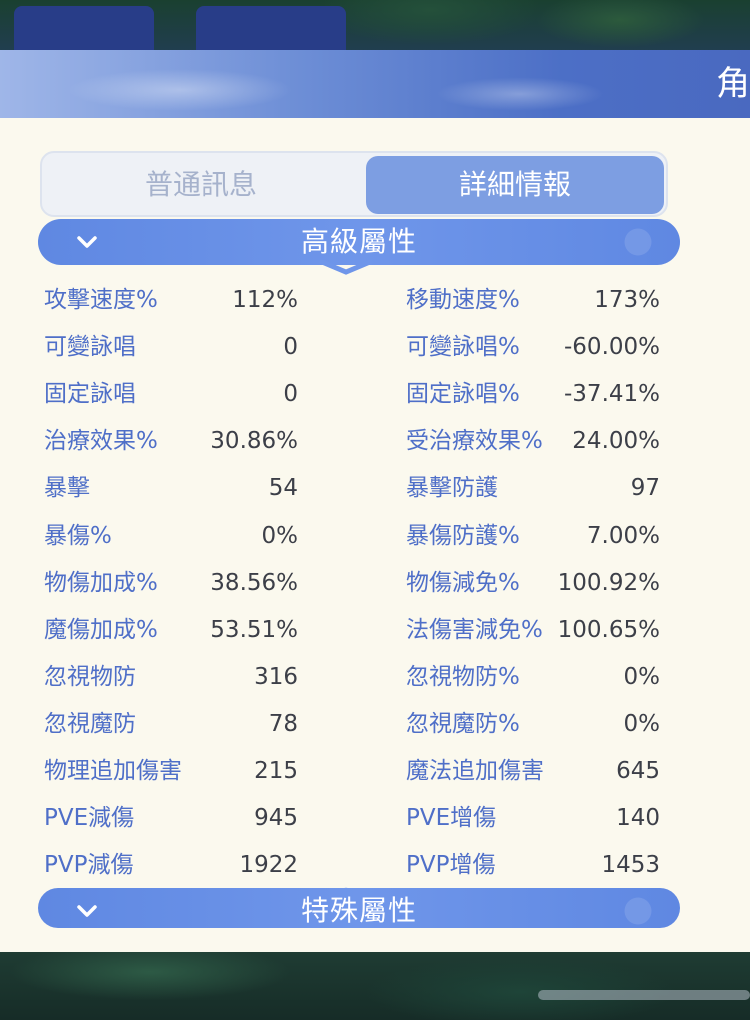 The width and height of the screenshot is (750, 1020). Describe the element at coordinates (608, 629) in the screenshot. I see `stat-value: 100.65%` at that location.